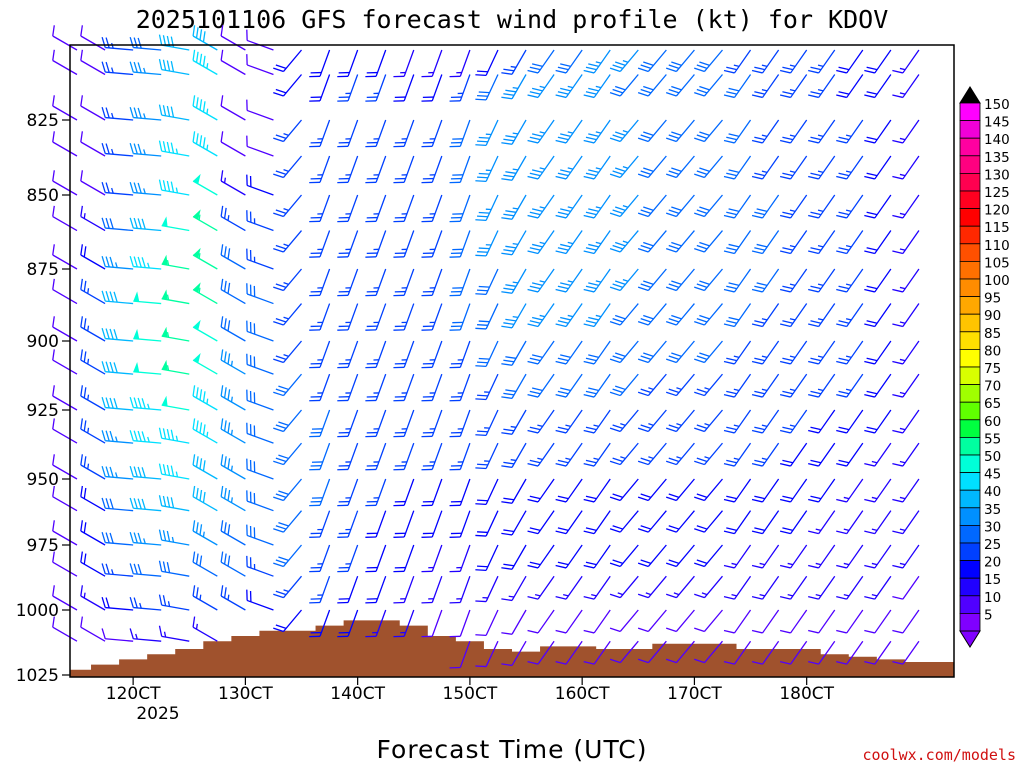 The height and width of the screenshot is (768, 1024). I want to click on colorbar-label: 125, so click(997, 193).